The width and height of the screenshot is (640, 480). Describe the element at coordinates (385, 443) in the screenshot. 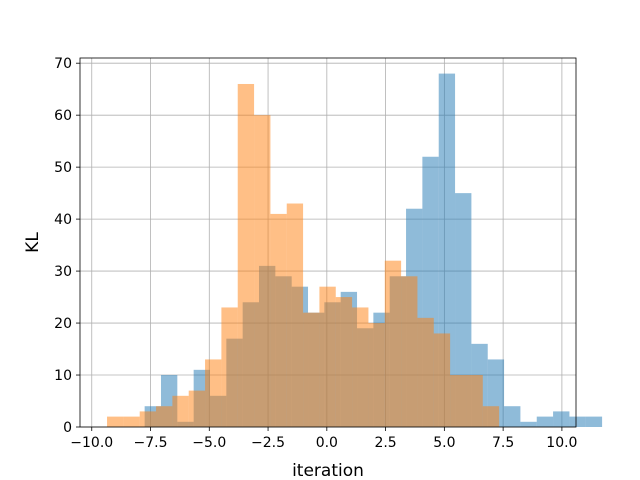

I see `x-tick-label: 2.5` at that location.